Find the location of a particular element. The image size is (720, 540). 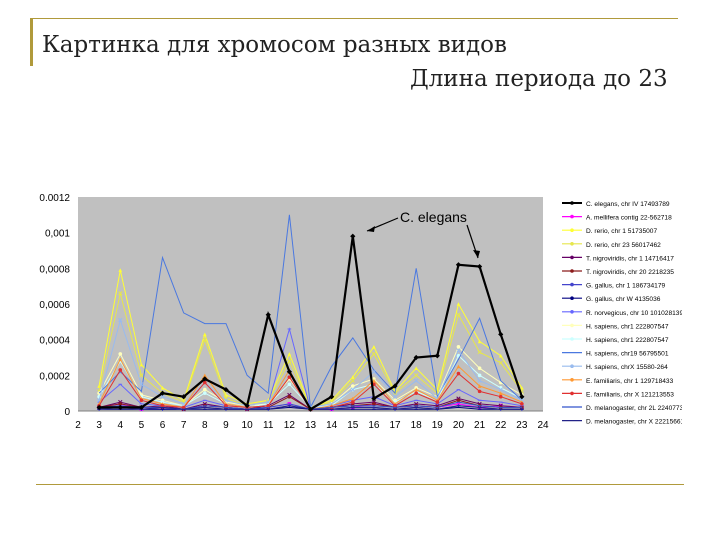

x-tick-label: 5 is located at coordinates (142, 425).